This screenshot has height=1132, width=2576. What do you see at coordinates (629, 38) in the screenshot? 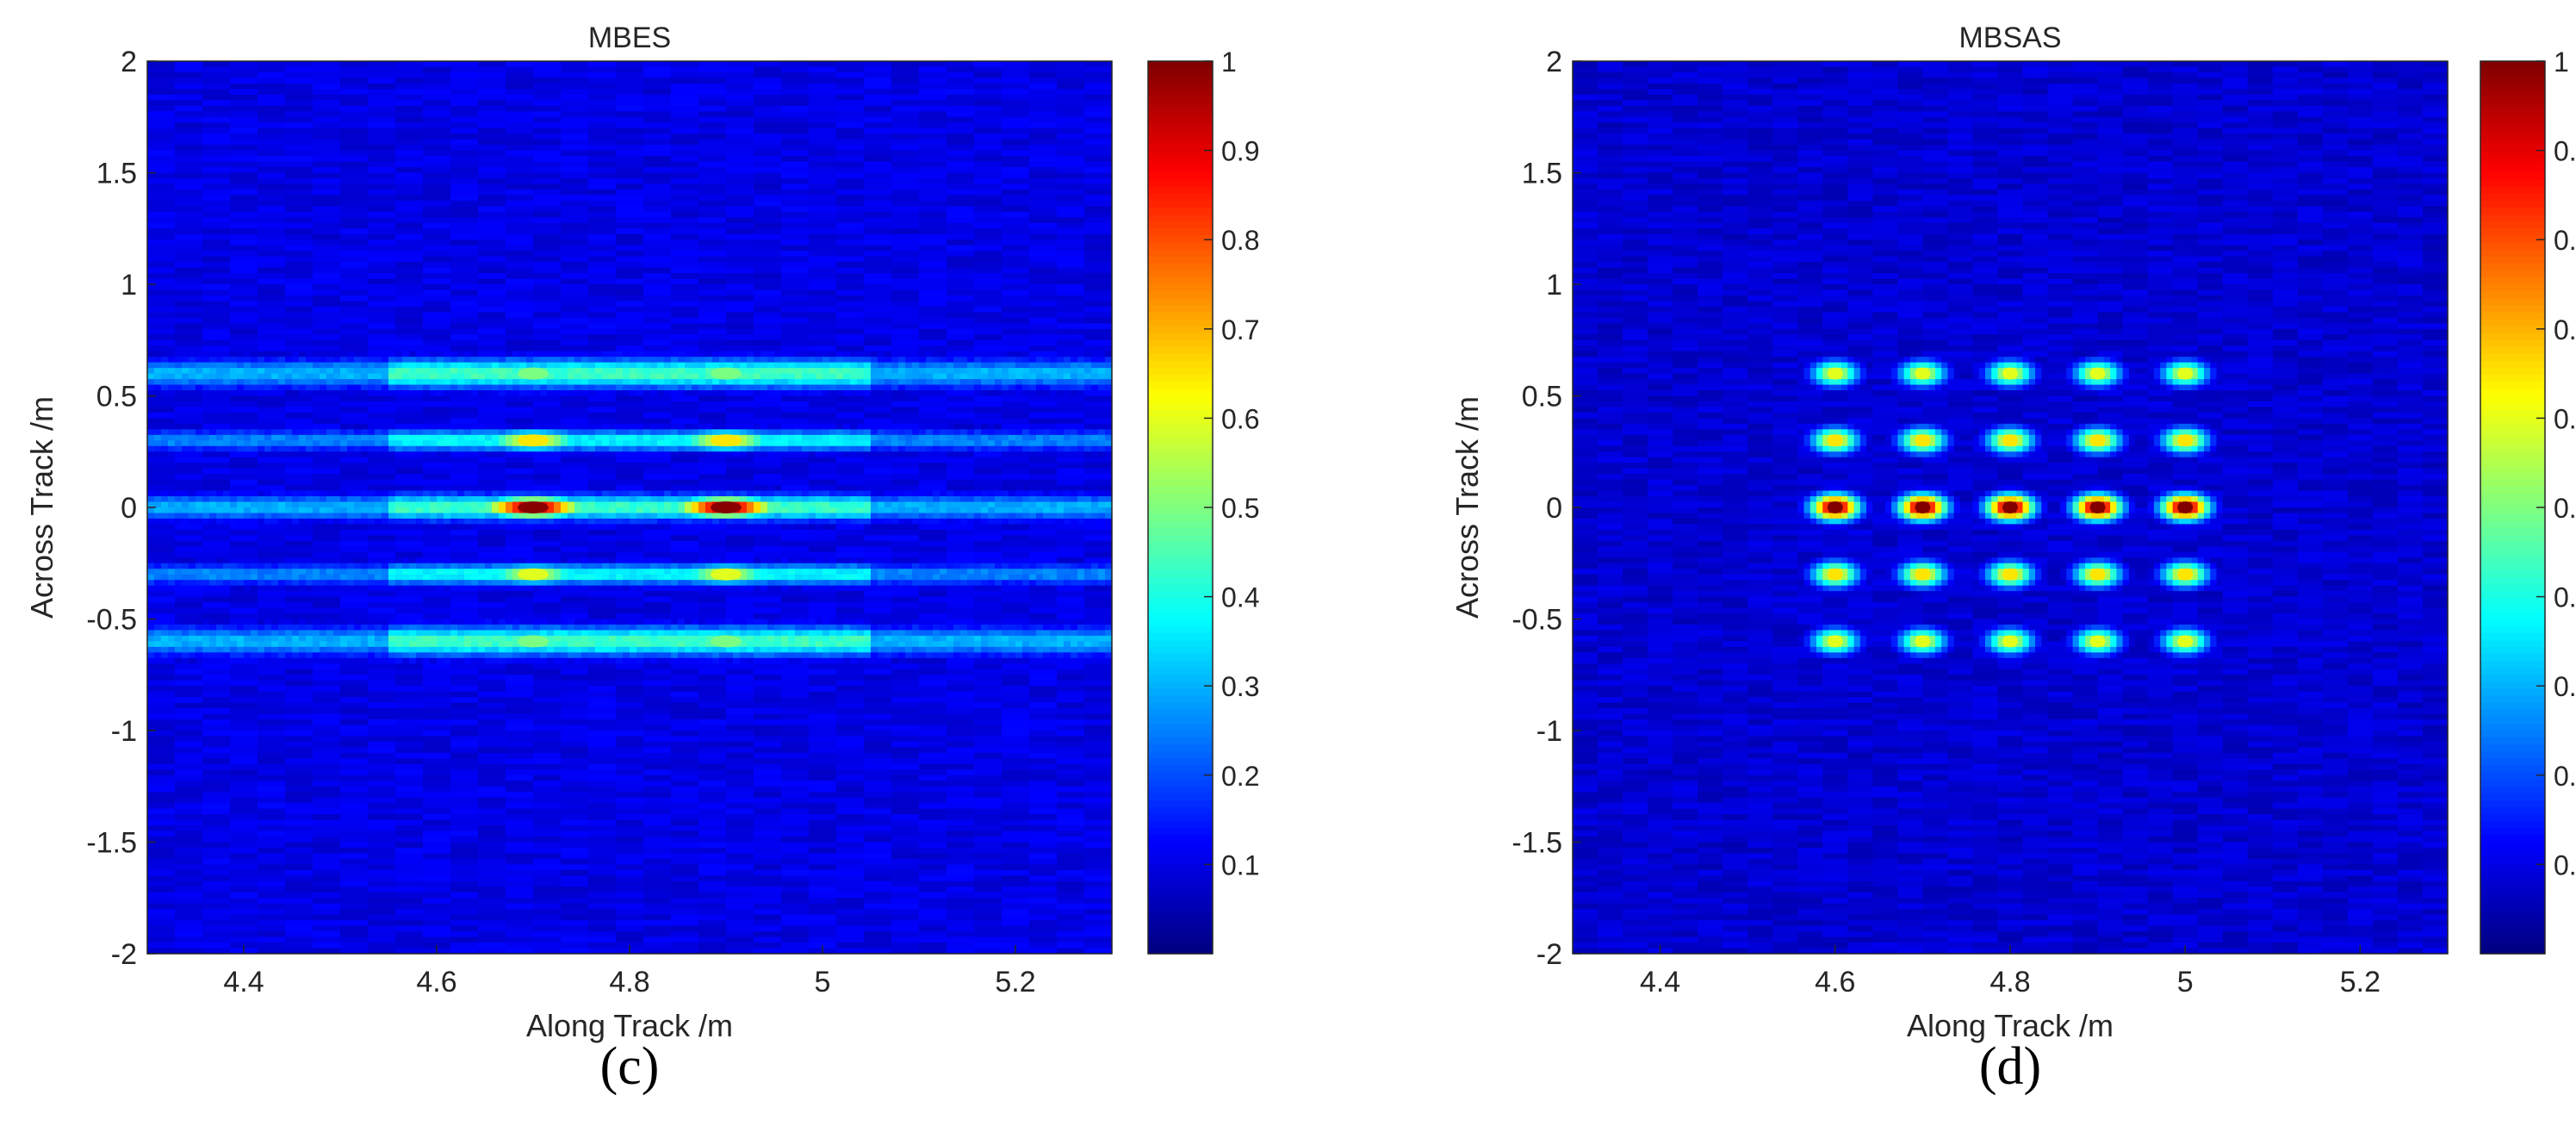
I see `chart-title: MBES` at bounding box center [629, 38].